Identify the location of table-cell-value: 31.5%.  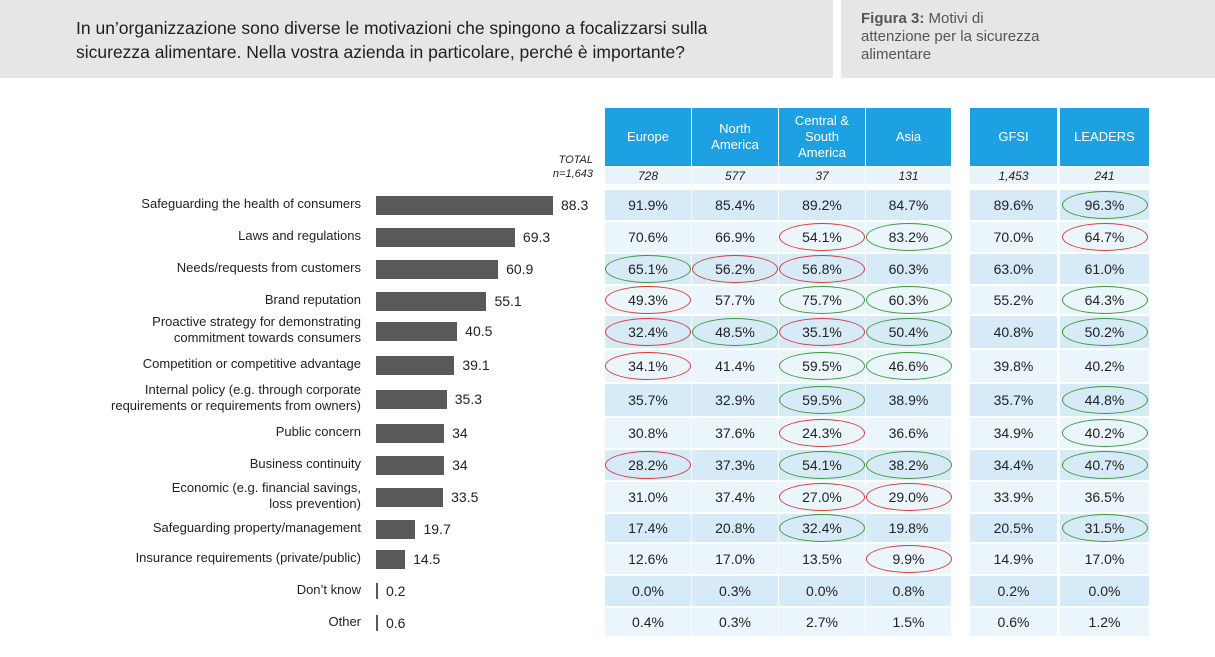
(1104, 528).